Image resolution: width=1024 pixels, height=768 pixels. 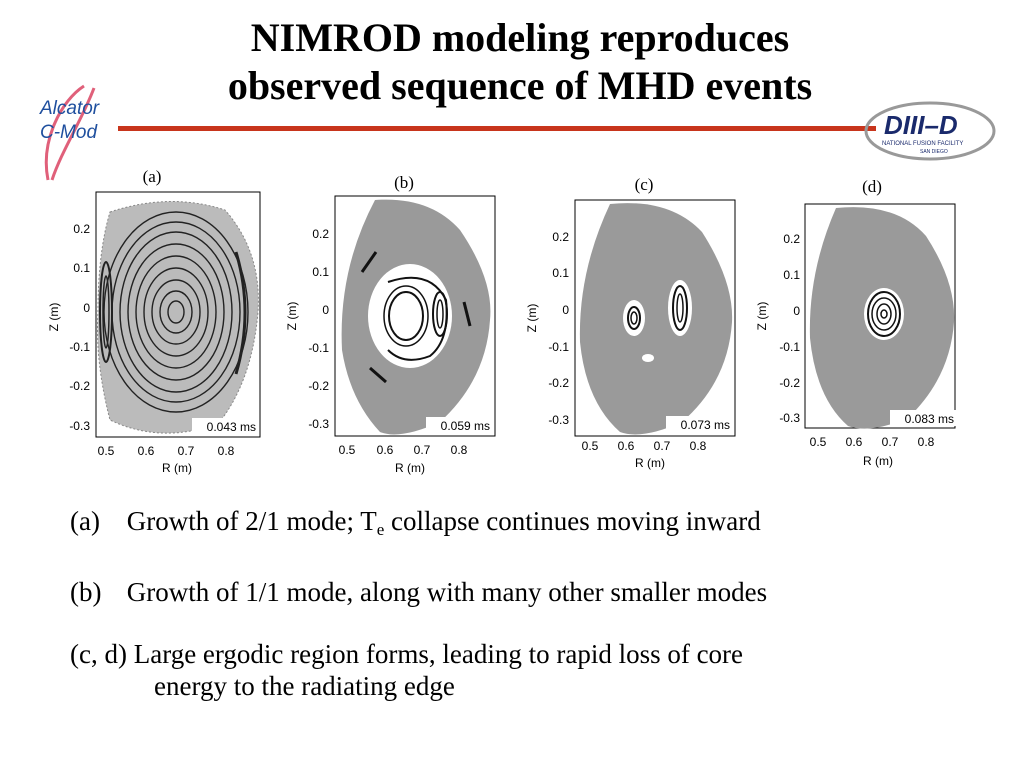 I want to click on panel-c-poincare, so click(x=656, y=319).